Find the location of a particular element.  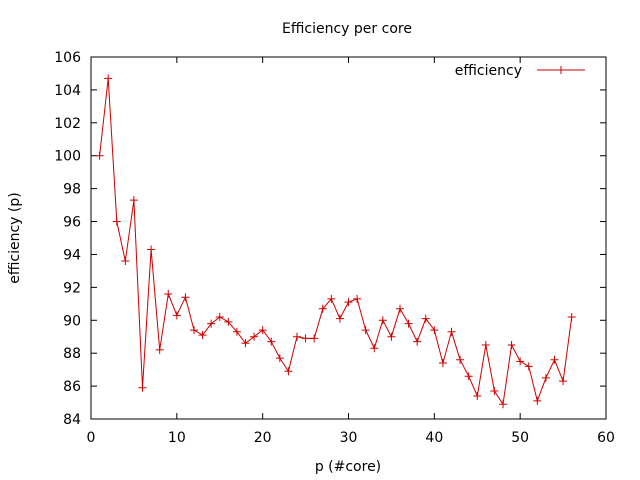

y-tick-label: 102 is located at coordinates (67, 124).